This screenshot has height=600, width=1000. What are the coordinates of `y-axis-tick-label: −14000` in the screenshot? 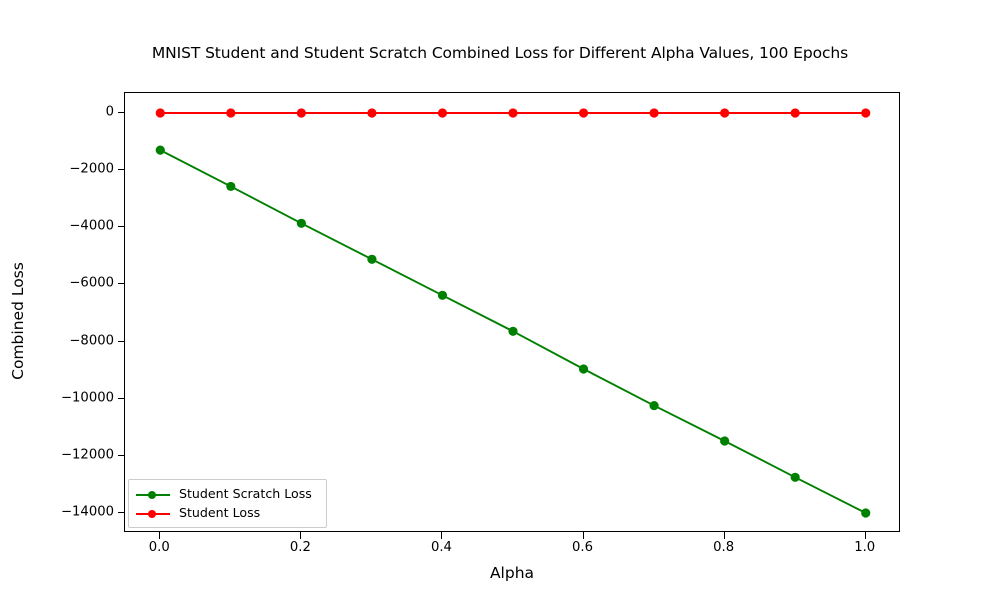 It's located at (87, 512).